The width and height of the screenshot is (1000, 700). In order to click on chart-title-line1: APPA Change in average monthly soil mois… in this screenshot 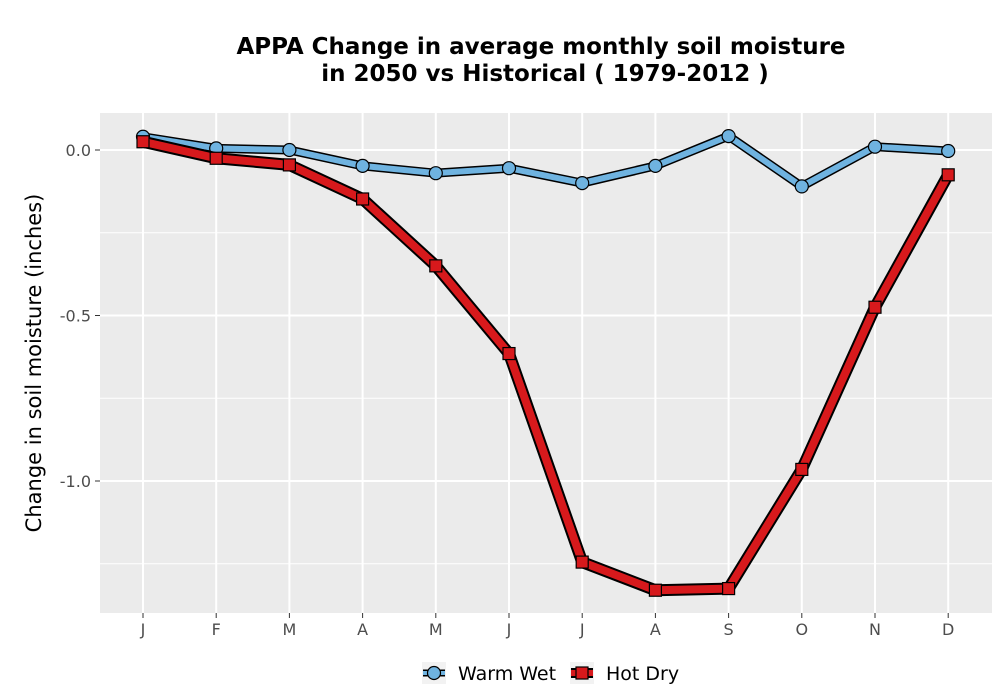, I will do `click(540, 47)`.